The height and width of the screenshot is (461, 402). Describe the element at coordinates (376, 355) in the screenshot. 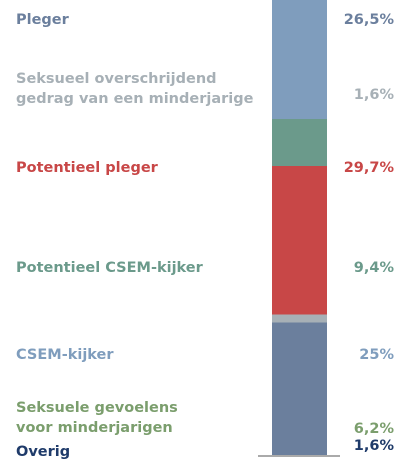

I see `value-label: 25%` at that location.